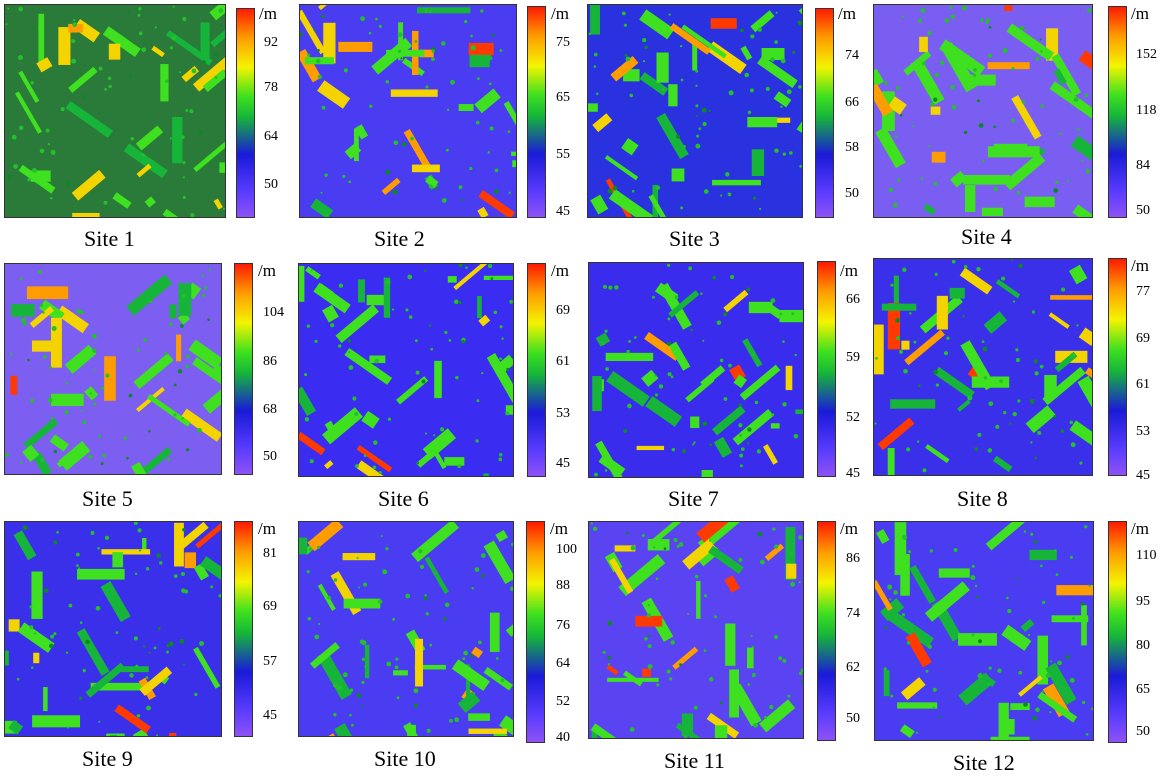 The height and width of the screenshot is (779, 1167). I want to click on site-6-tick: 61, so click(563, 361).